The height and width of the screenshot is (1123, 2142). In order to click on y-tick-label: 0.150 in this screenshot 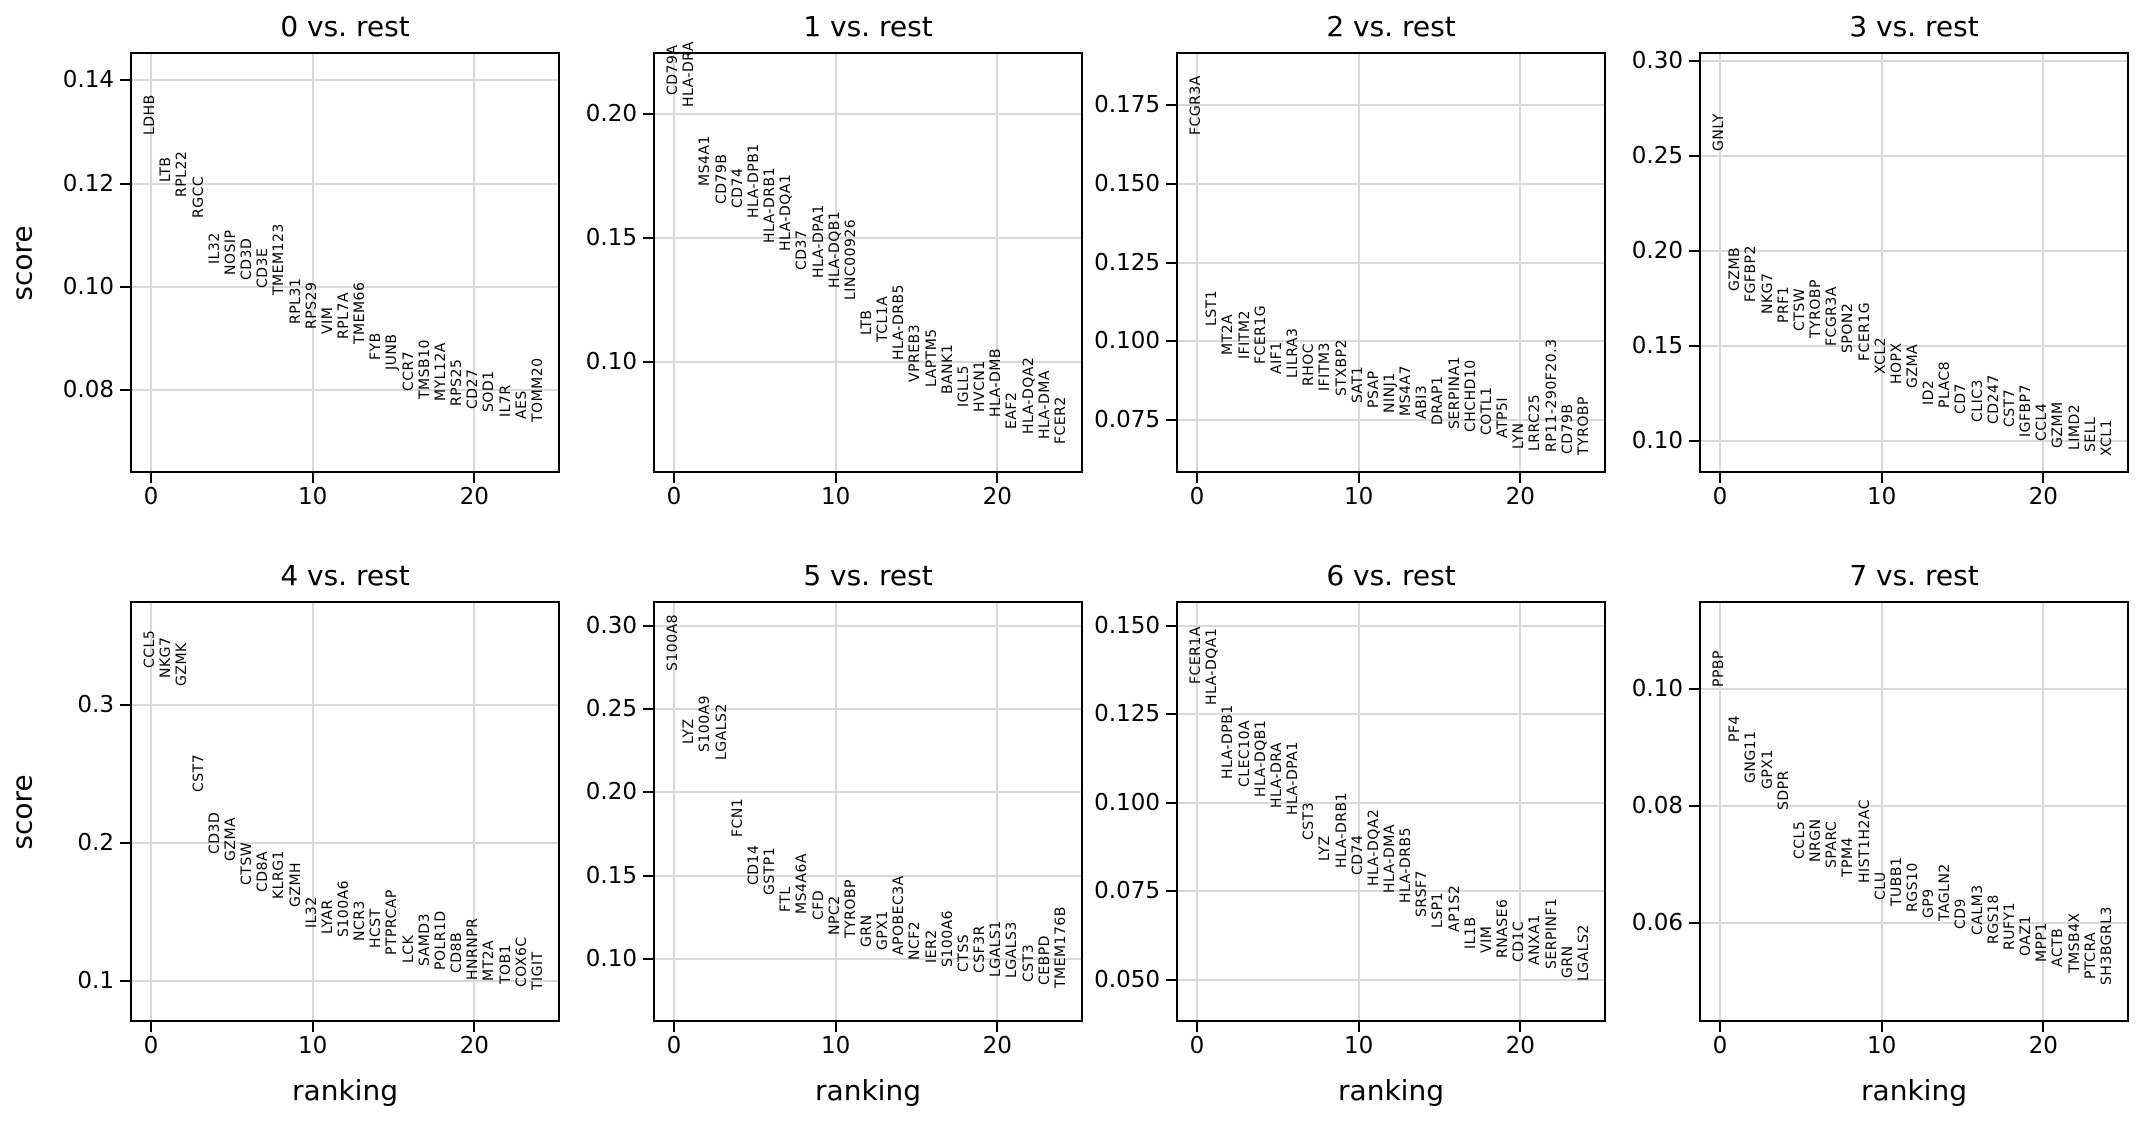, I will do `click(1127, 625)`.